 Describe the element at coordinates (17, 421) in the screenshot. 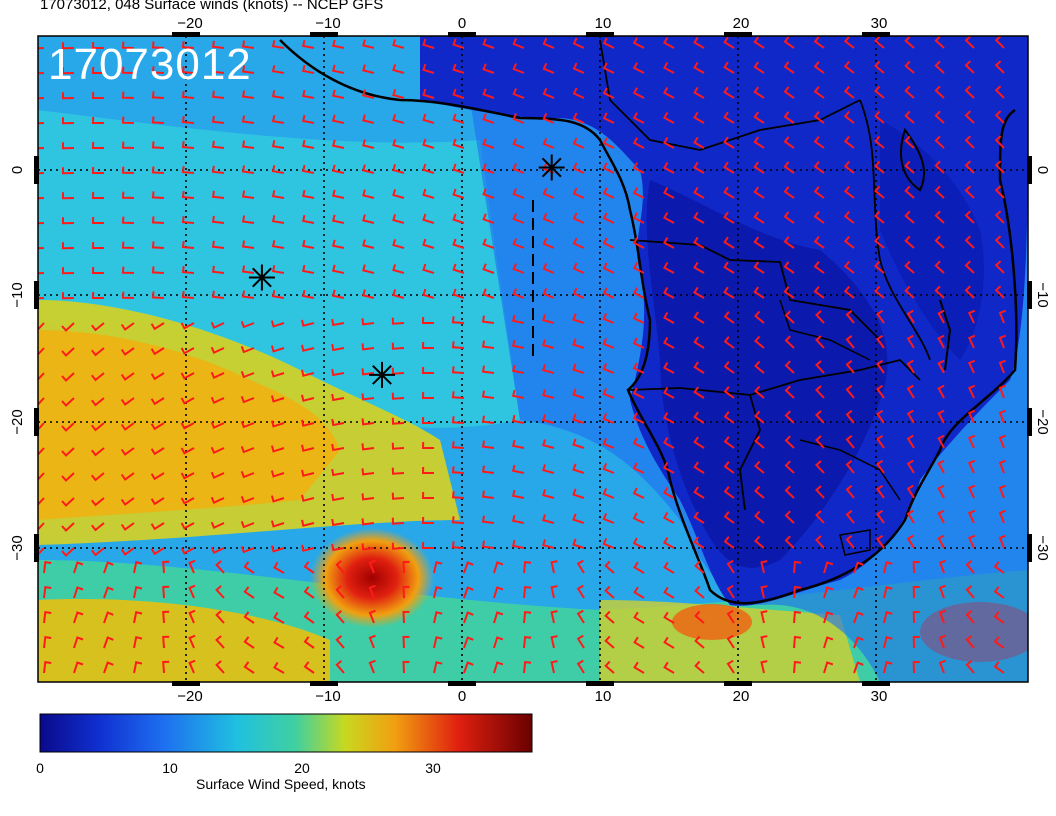

I see `y-tick-left: −20` at that location.